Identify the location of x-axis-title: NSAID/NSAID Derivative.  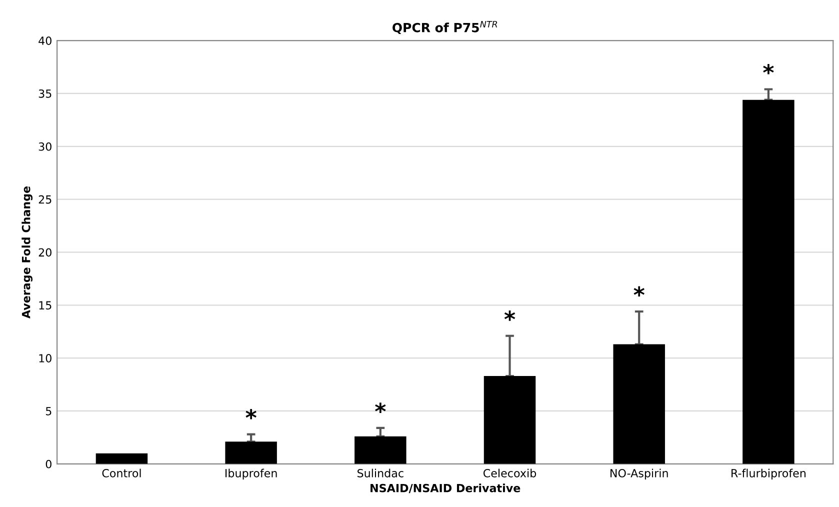
(445, 489).